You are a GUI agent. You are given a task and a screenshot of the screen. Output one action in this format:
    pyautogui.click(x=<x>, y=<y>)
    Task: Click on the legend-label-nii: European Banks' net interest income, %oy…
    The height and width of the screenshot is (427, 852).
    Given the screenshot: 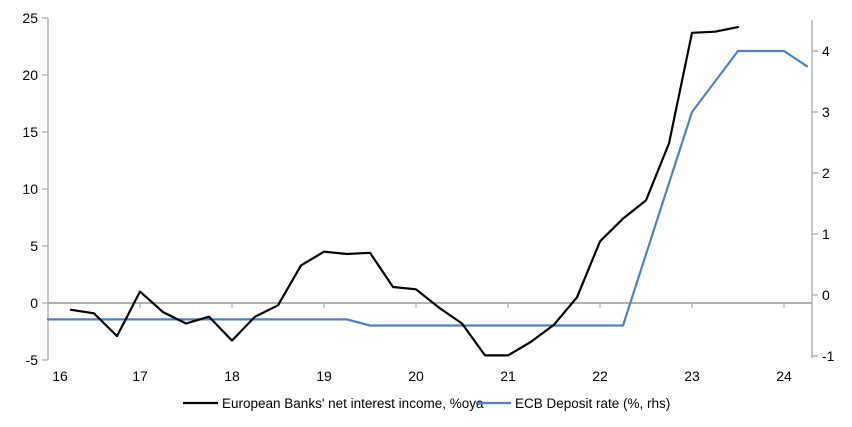 What is the action you would take?
    pyautogui.click(x=353, y=403)
    